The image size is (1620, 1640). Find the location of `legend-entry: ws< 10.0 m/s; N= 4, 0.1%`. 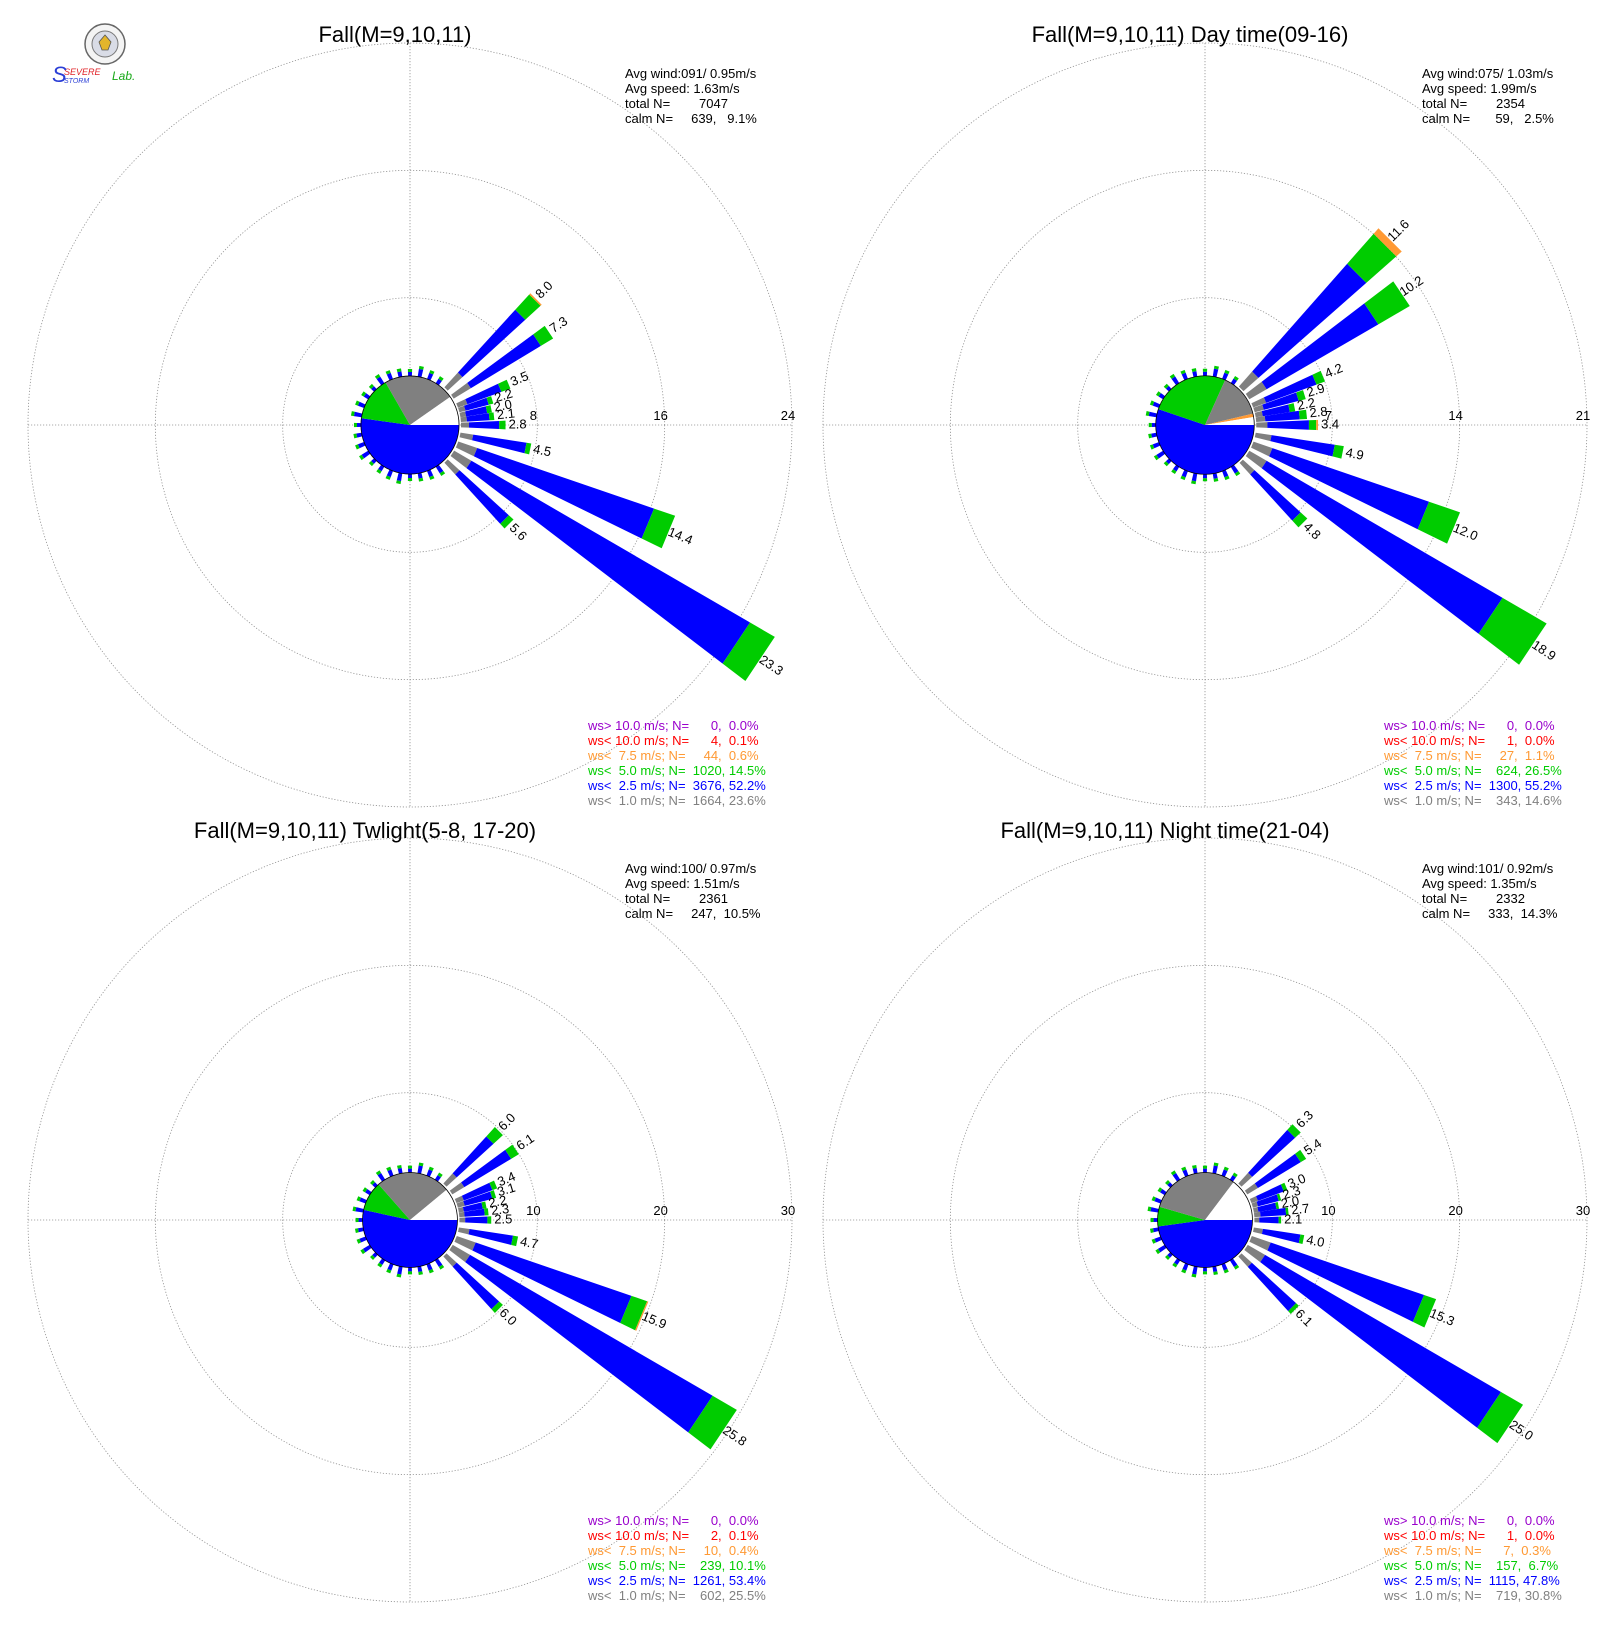

legend-entry: ws< 10.0 m/s; N= 4, 0.1% is located at coordinates (673, 740).